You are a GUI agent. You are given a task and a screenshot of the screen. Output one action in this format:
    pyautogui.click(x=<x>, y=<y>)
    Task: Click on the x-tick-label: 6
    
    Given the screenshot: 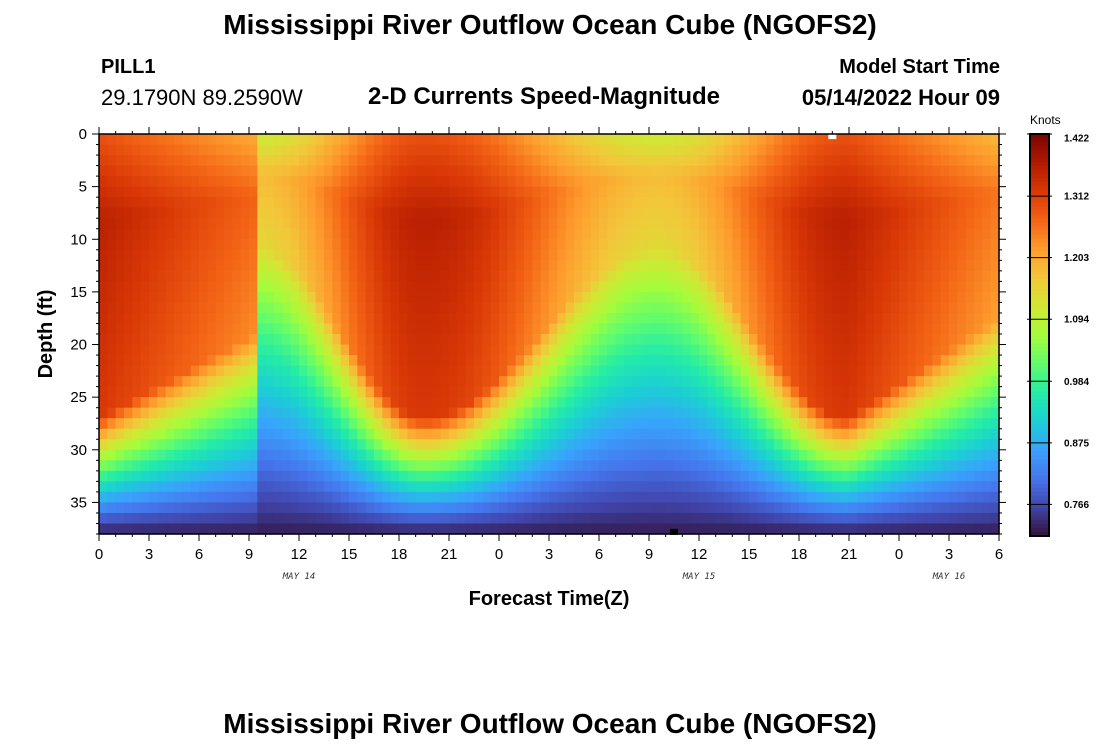 What is the action you would take?
    pyautogui.click(x=199, y=554)
    